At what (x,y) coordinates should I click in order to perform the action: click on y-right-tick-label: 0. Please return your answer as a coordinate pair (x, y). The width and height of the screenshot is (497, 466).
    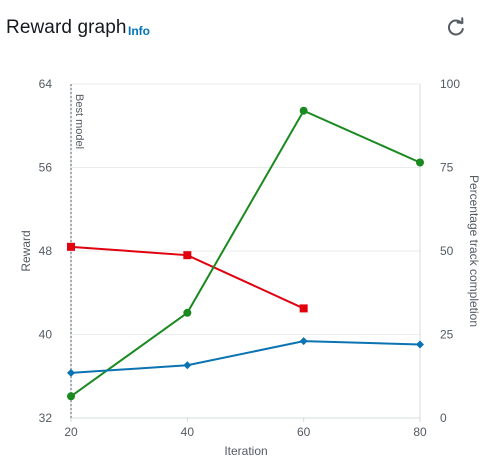
    Looking at the image, I should click on (443, 418).